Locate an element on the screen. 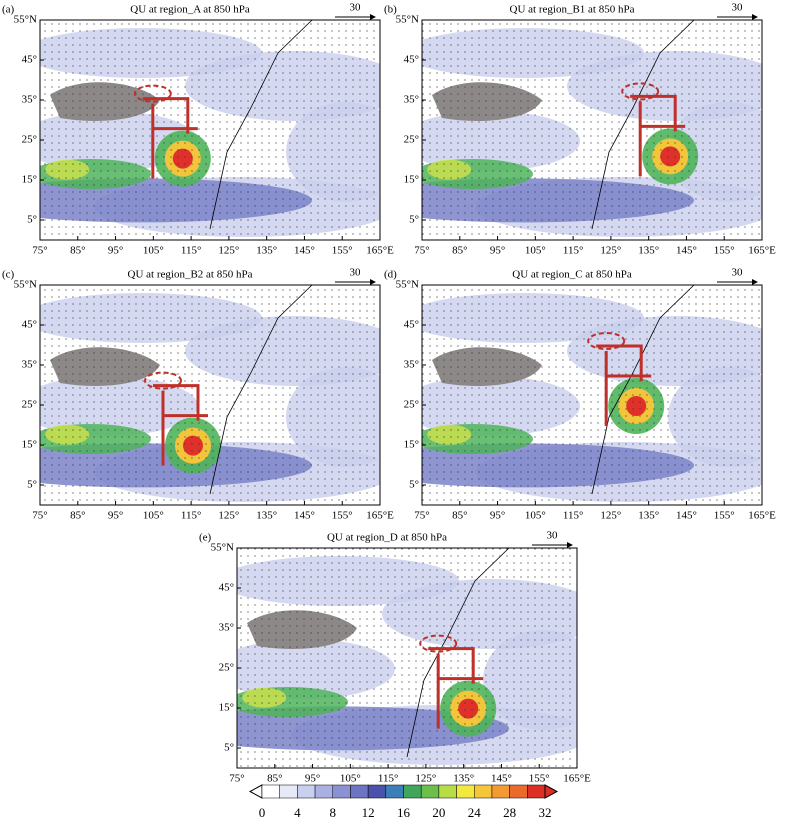 This screenshot has height=830, width=797. map-frame is located at coordinates (407, 658).